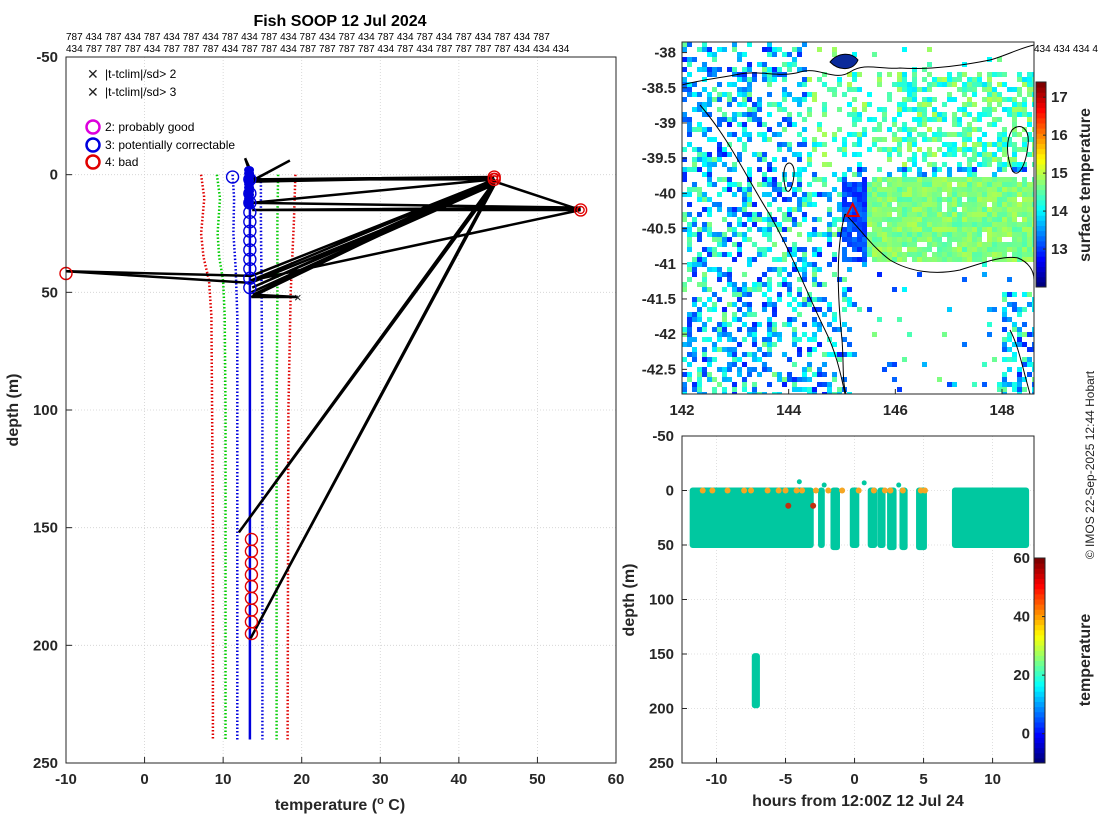 The image size is (1100, 820). What do you see at coordinates (1026, 734) in the screenshot?
I see `section-colorbar-tick-label: 0` at bounding box center [1026, 734].